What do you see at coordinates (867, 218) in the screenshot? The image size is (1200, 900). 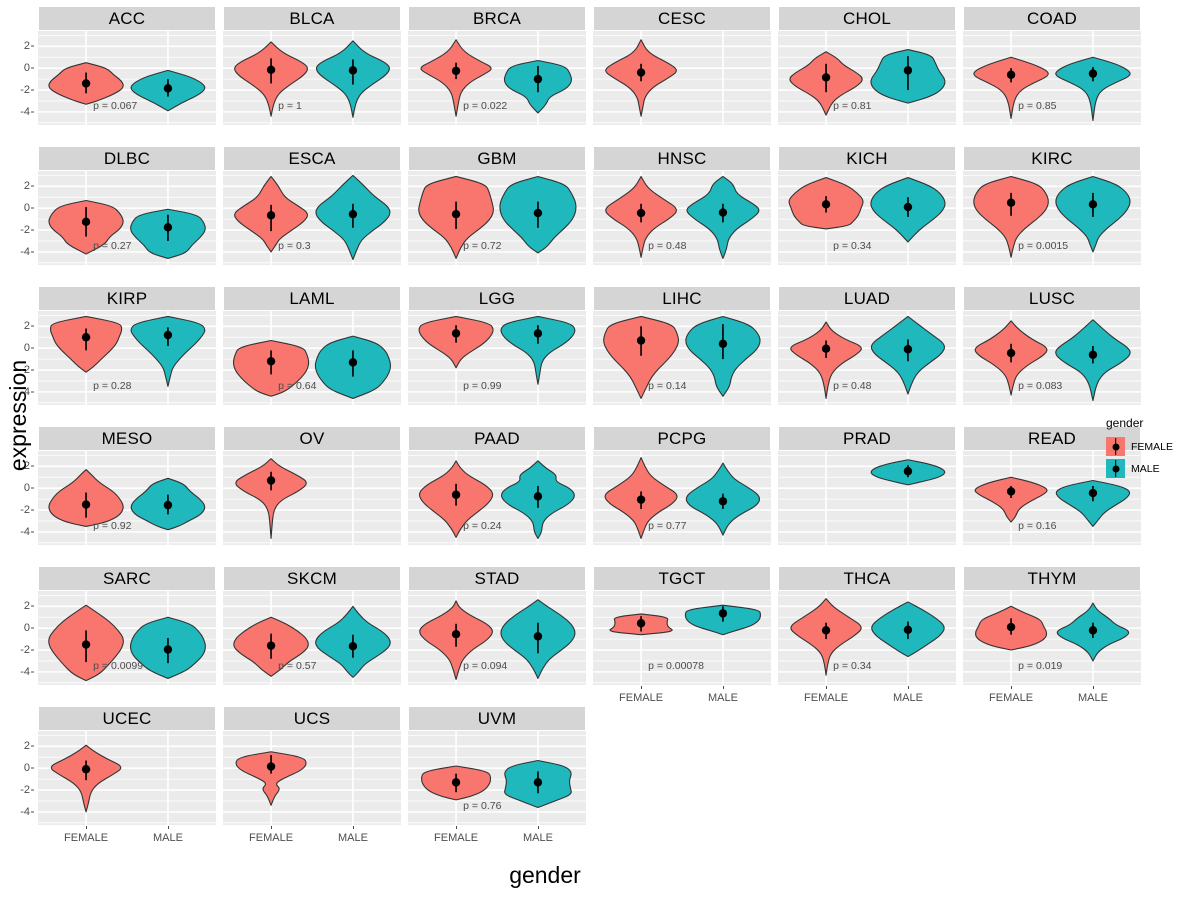 I see `facet-panel: p = 0.34` at bounding box center [867, 218].